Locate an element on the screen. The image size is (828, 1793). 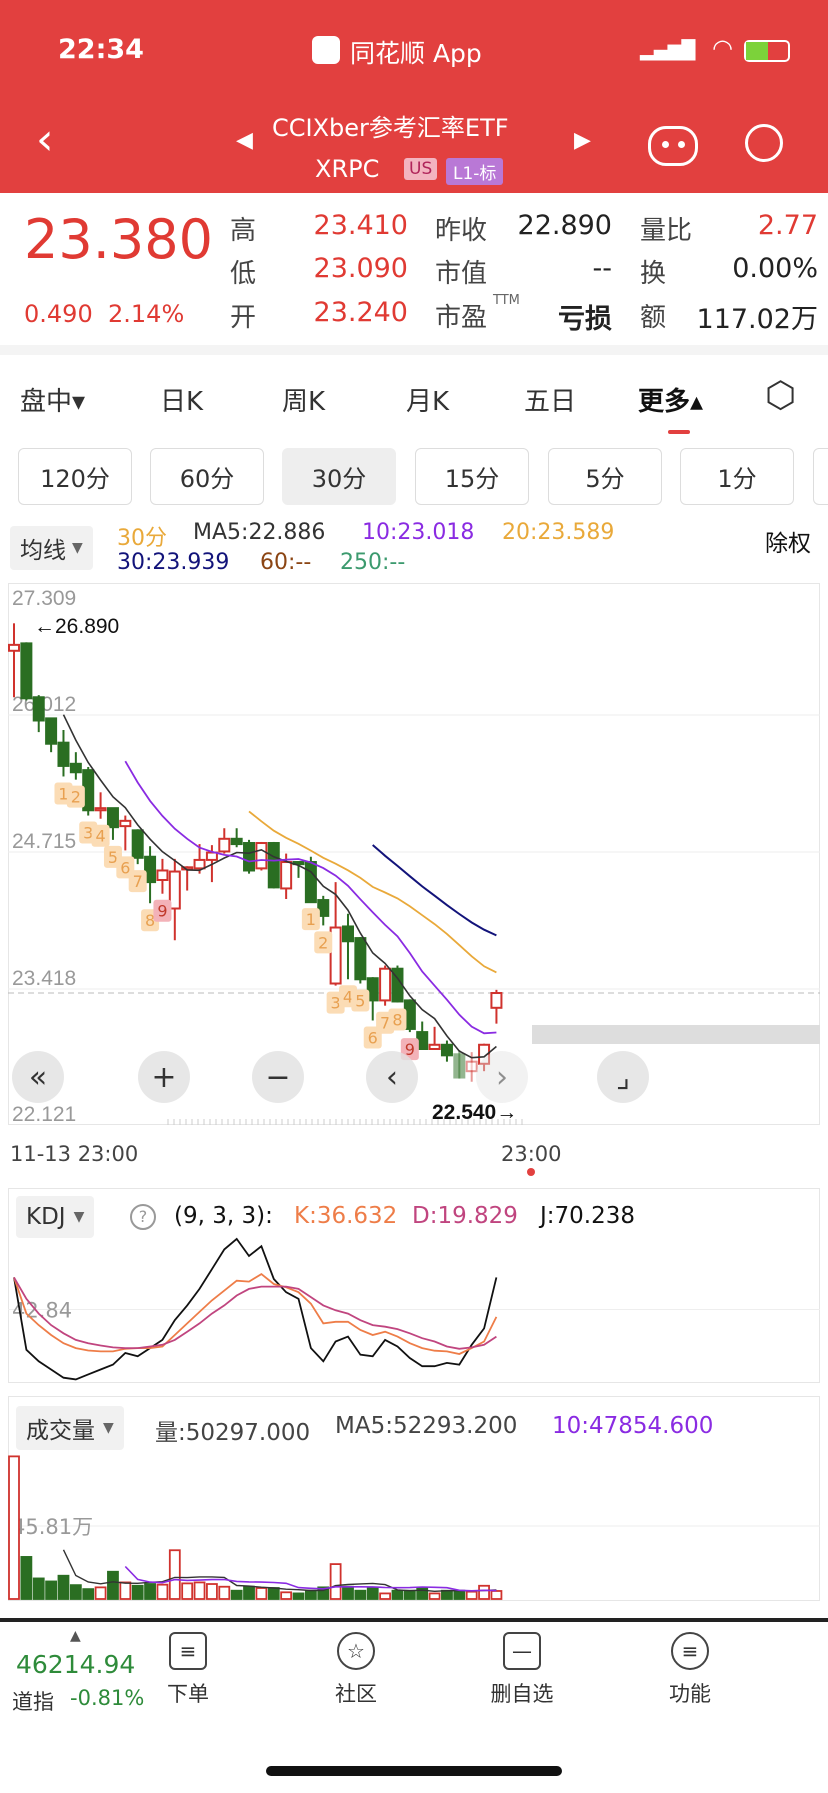
period-button: 120分 is located at coordinates (75, 476).